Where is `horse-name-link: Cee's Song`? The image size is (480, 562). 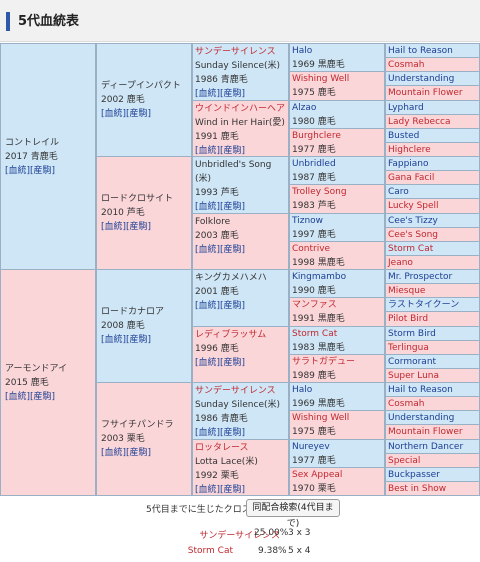 horse-name-link: Cee's Song is located at coordinates (413, 235).